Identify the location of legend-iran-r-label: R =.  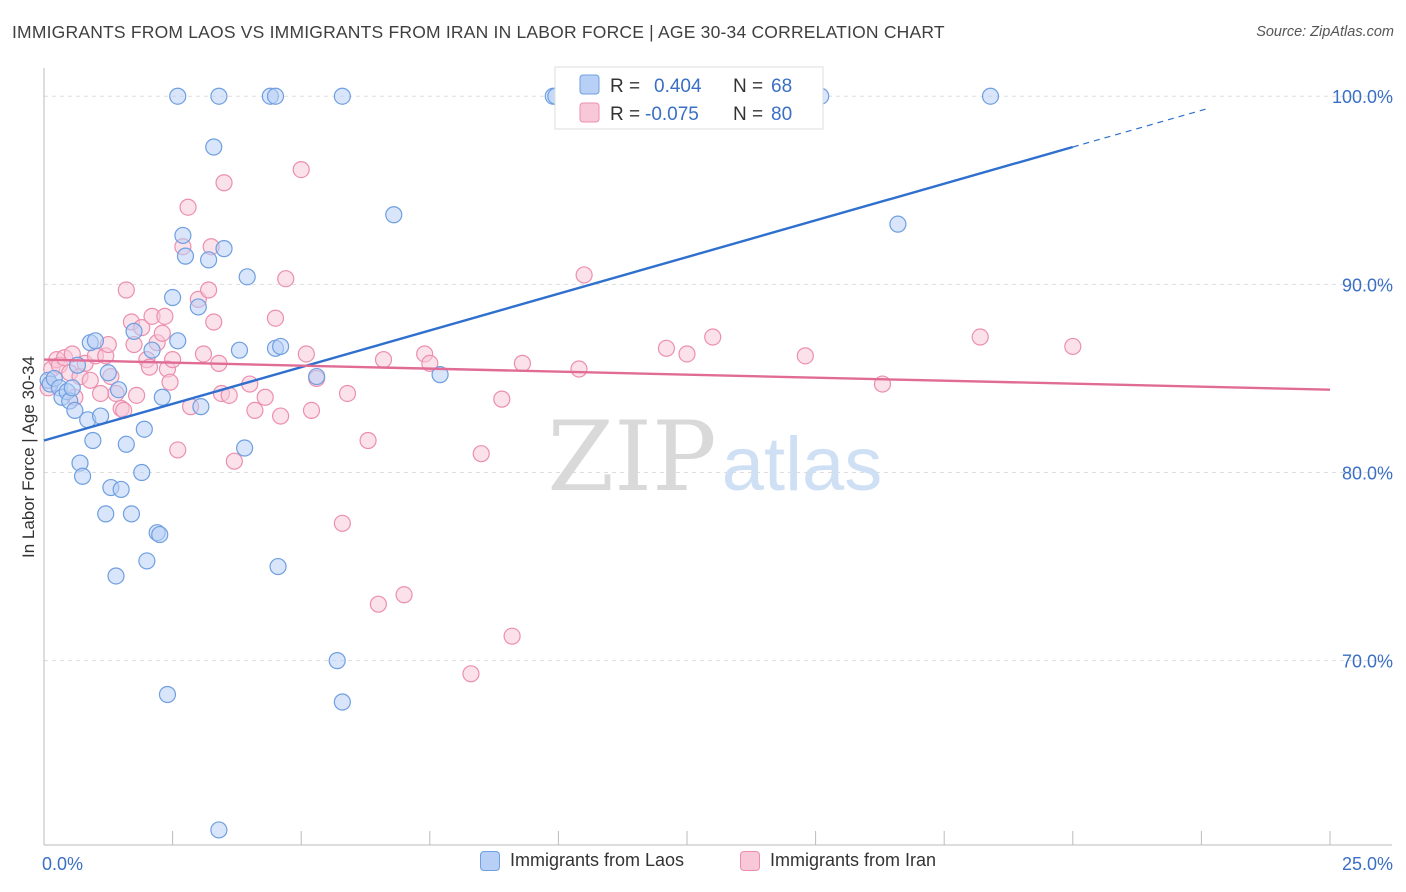
(625, 114).